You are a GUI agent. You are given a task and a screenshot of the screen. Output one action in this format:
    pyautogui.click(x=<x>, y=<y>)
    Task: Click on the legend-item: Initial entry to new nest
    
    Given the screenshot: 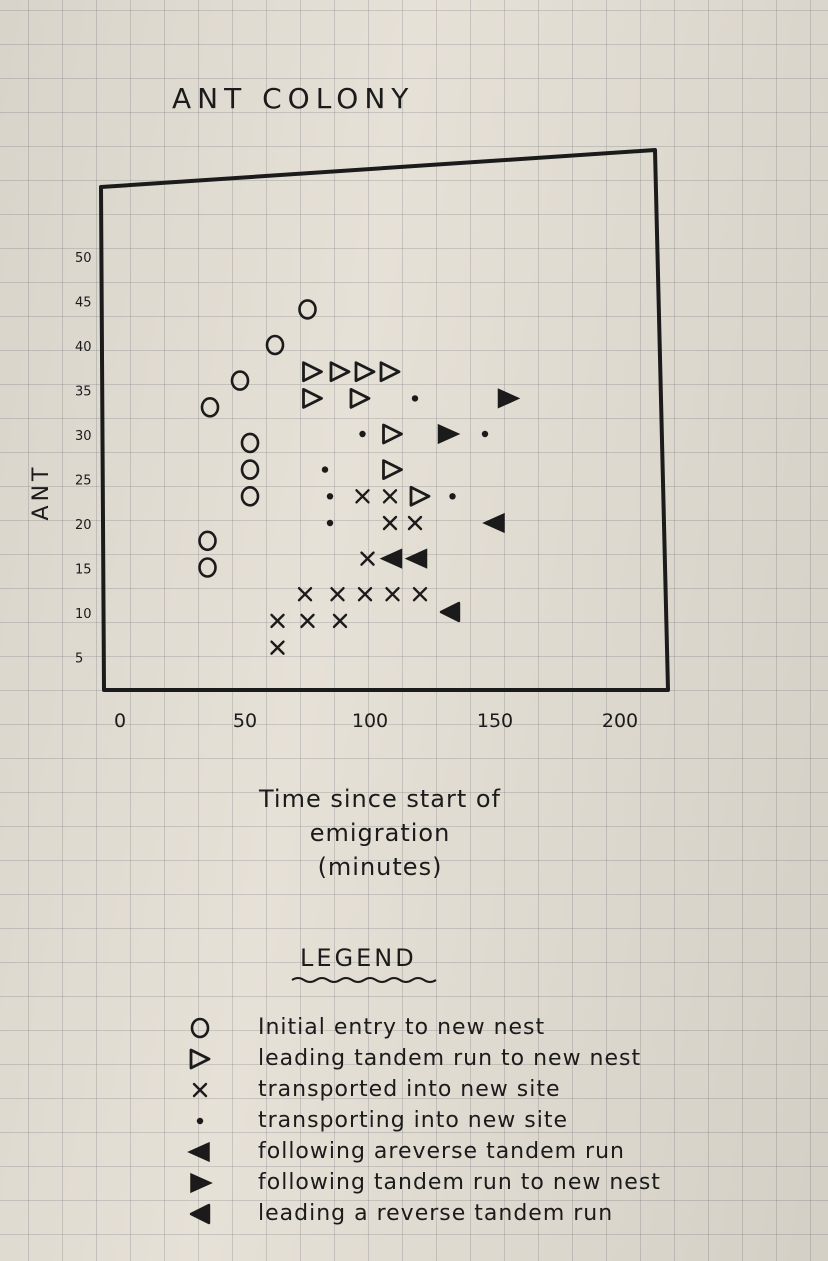 What is the action you would take?
    pyautogui.click(x=490, y=1027)
    